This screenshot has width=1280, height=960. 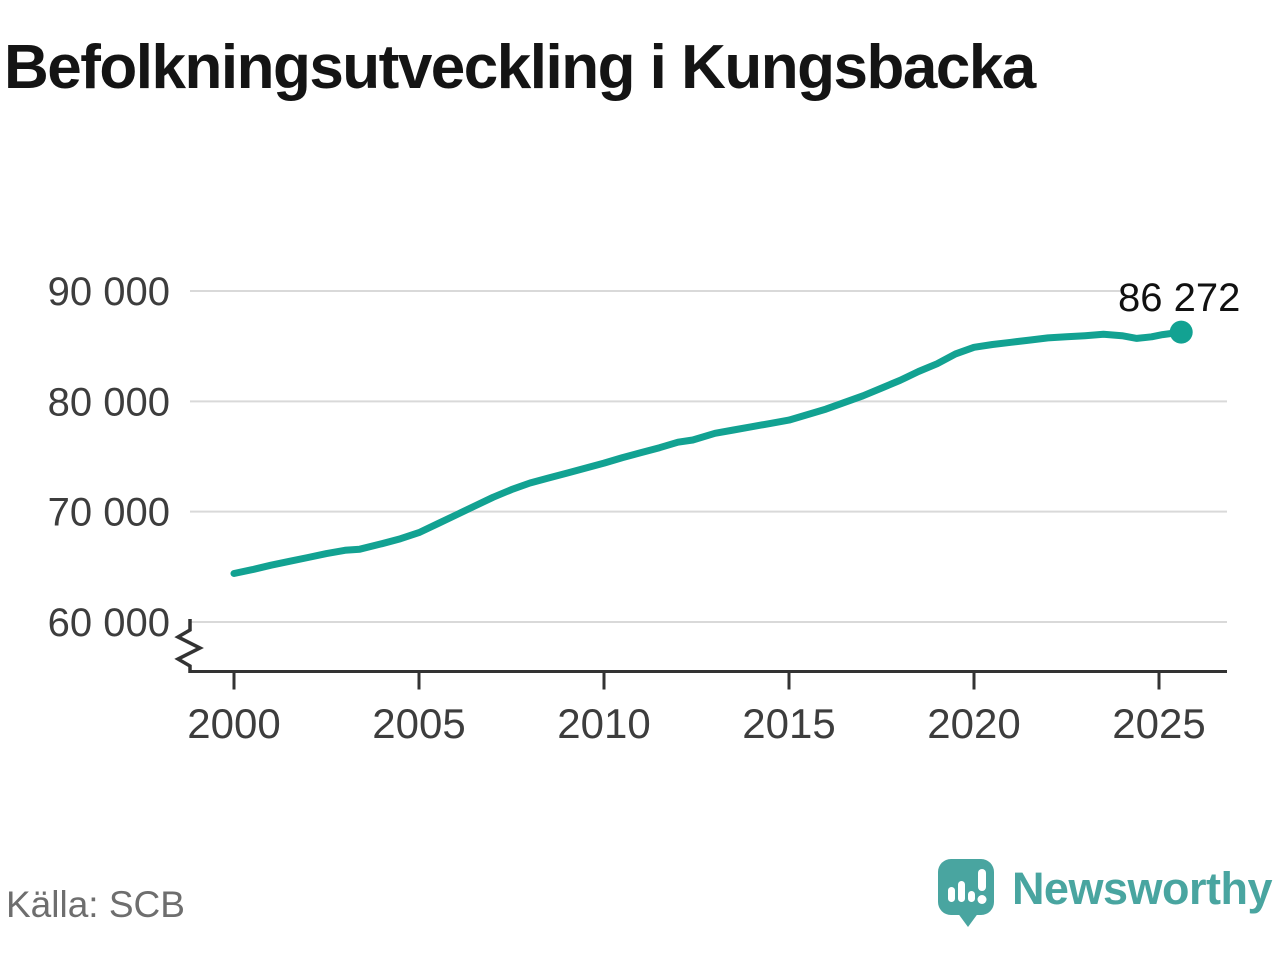 I want to click on newsworthy-speech-bubble-bar-chart-icon, so click(x=965, y=893).